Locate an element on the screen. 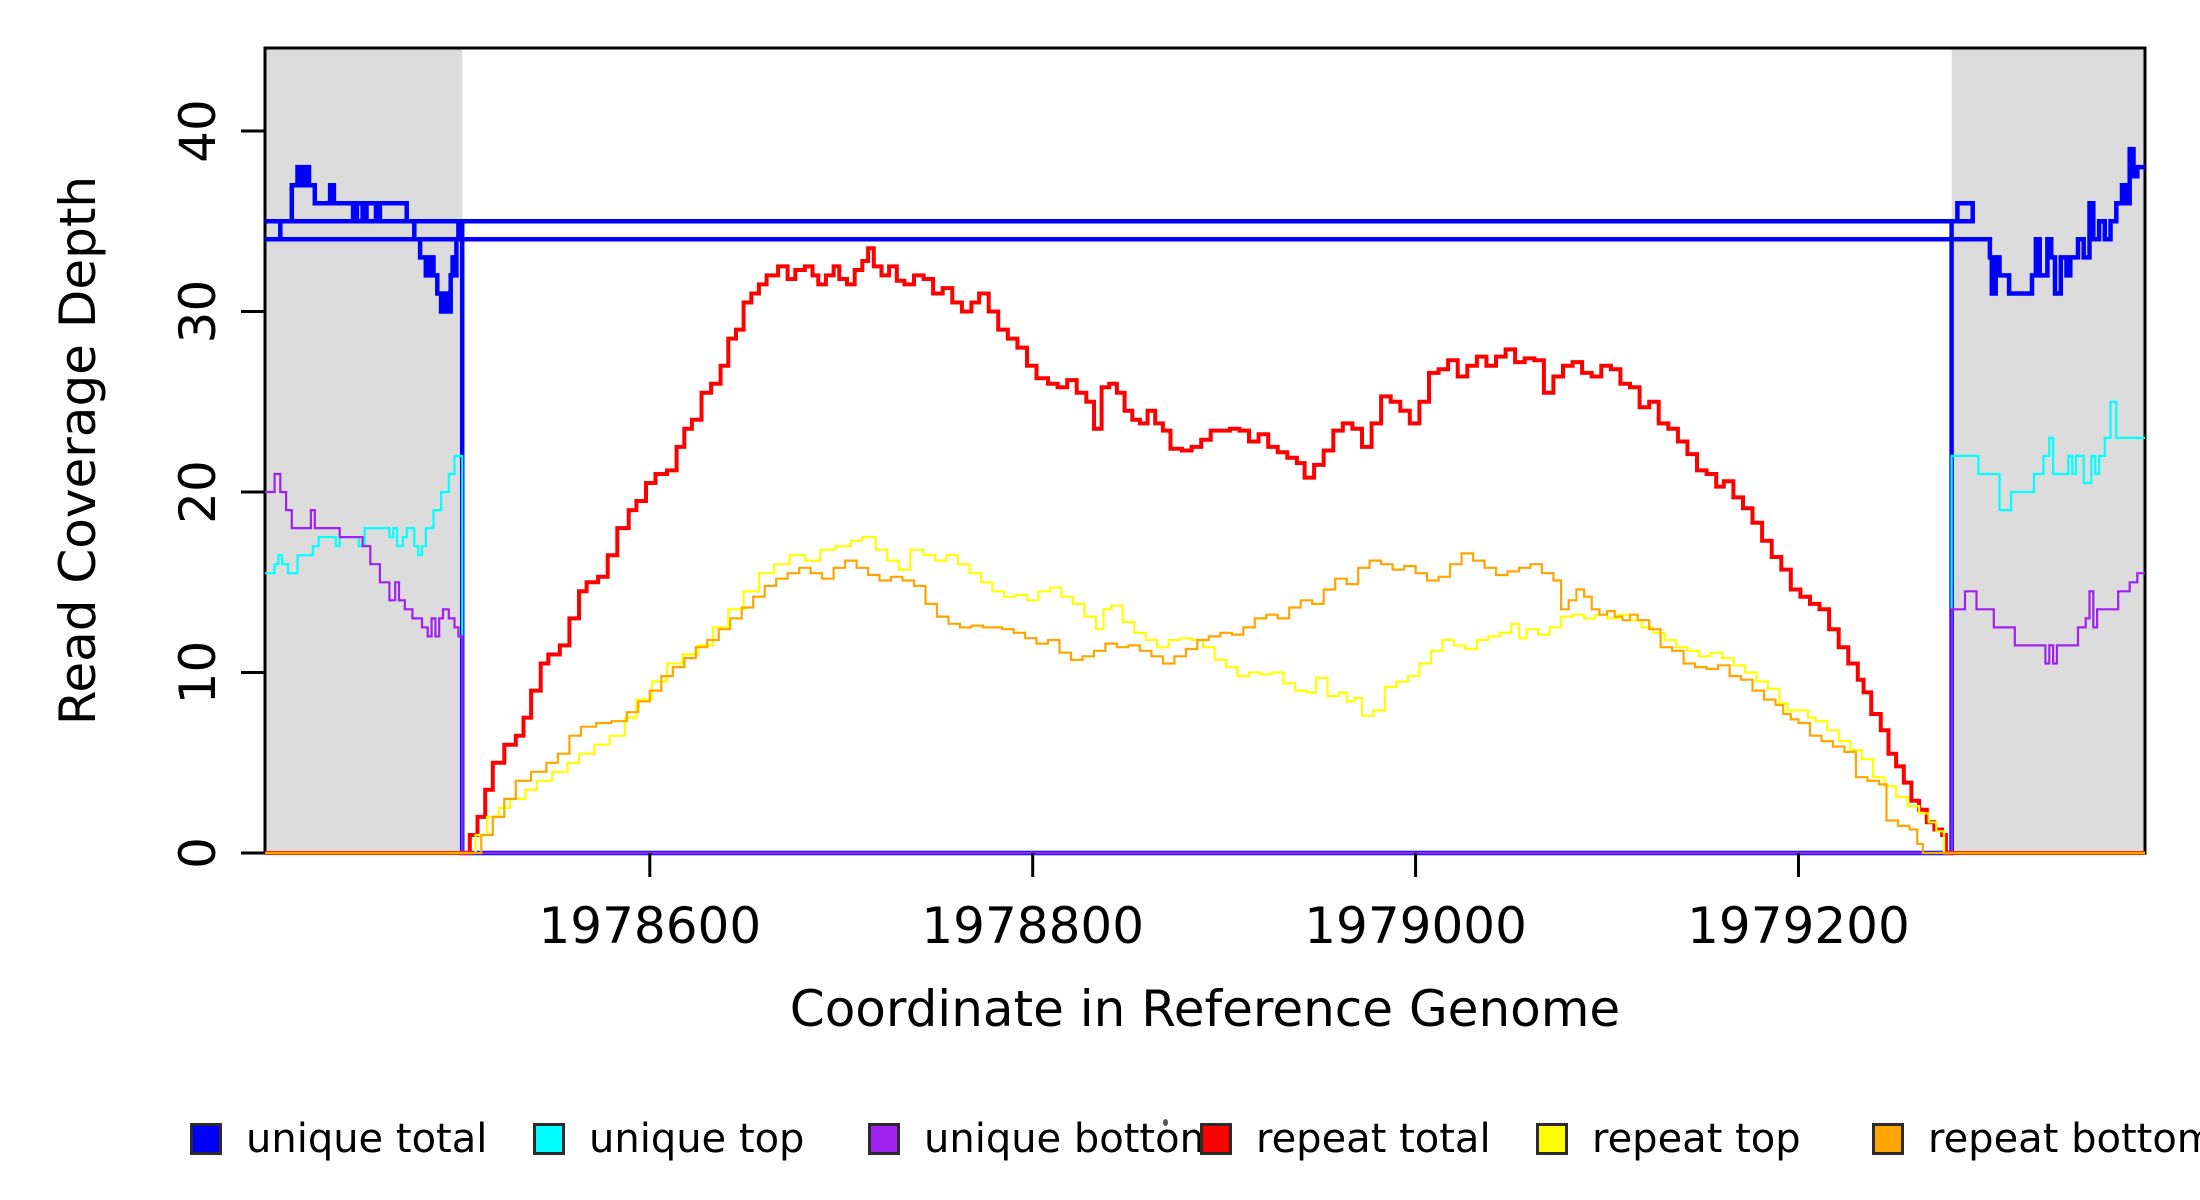 Image resolution: width=2200 pixels, height=1200 pixels. legend-label: unique top is located at coordinates (697, 1139).